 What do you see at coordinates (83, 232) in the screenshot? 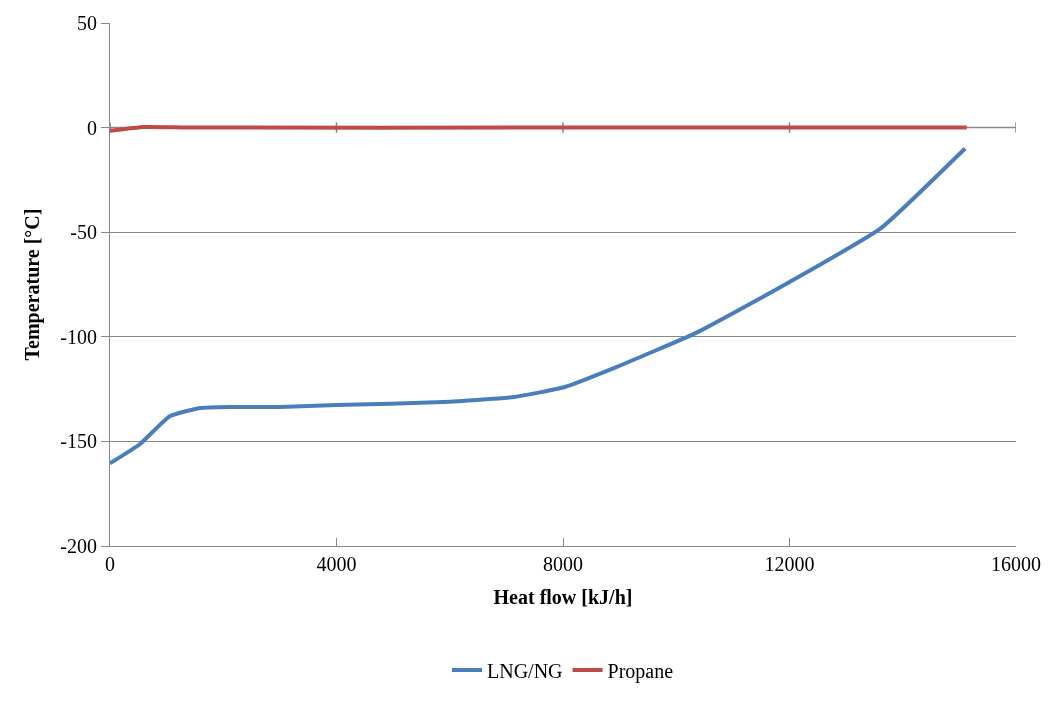
I see `y-tick-label: -50` at bounding box center [83, 232].